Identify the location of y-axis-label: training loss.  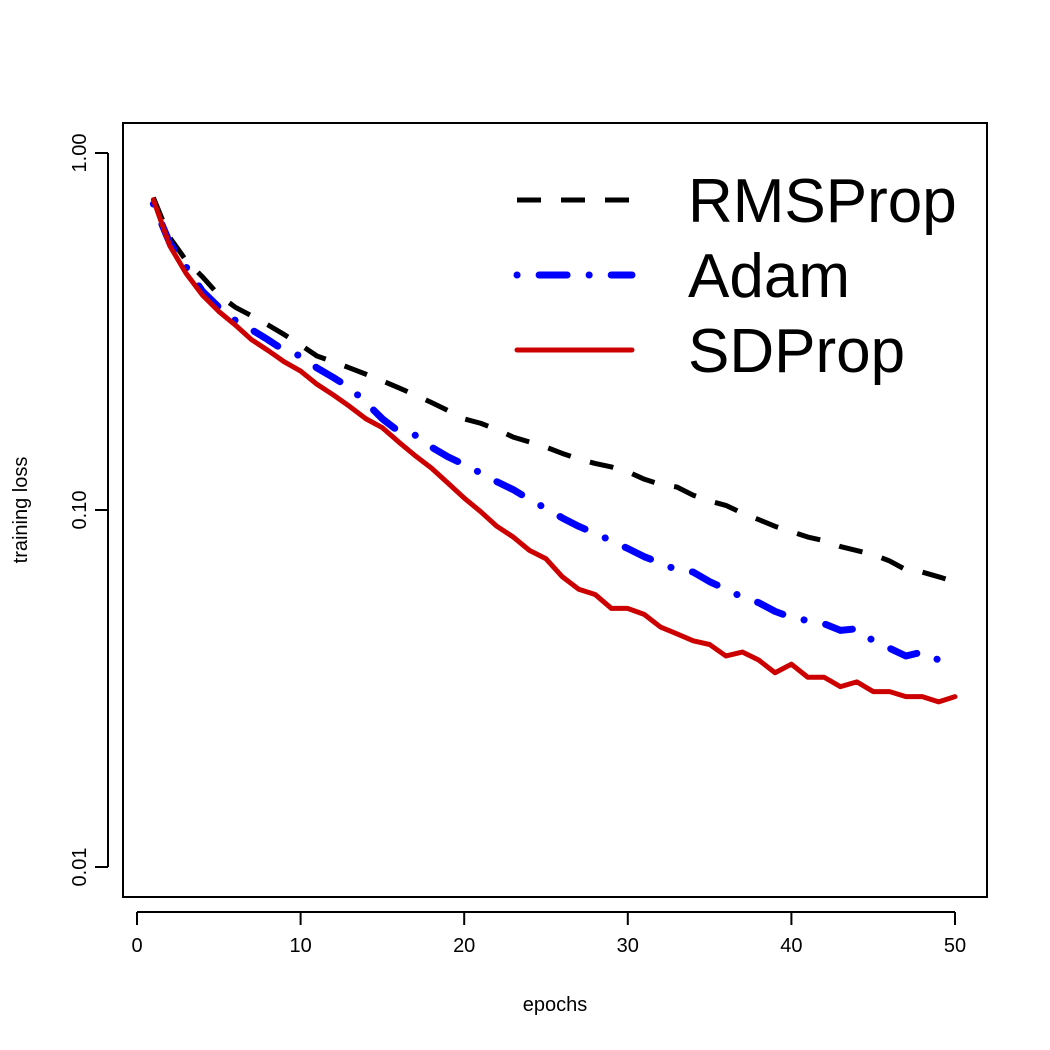
(21, 510).